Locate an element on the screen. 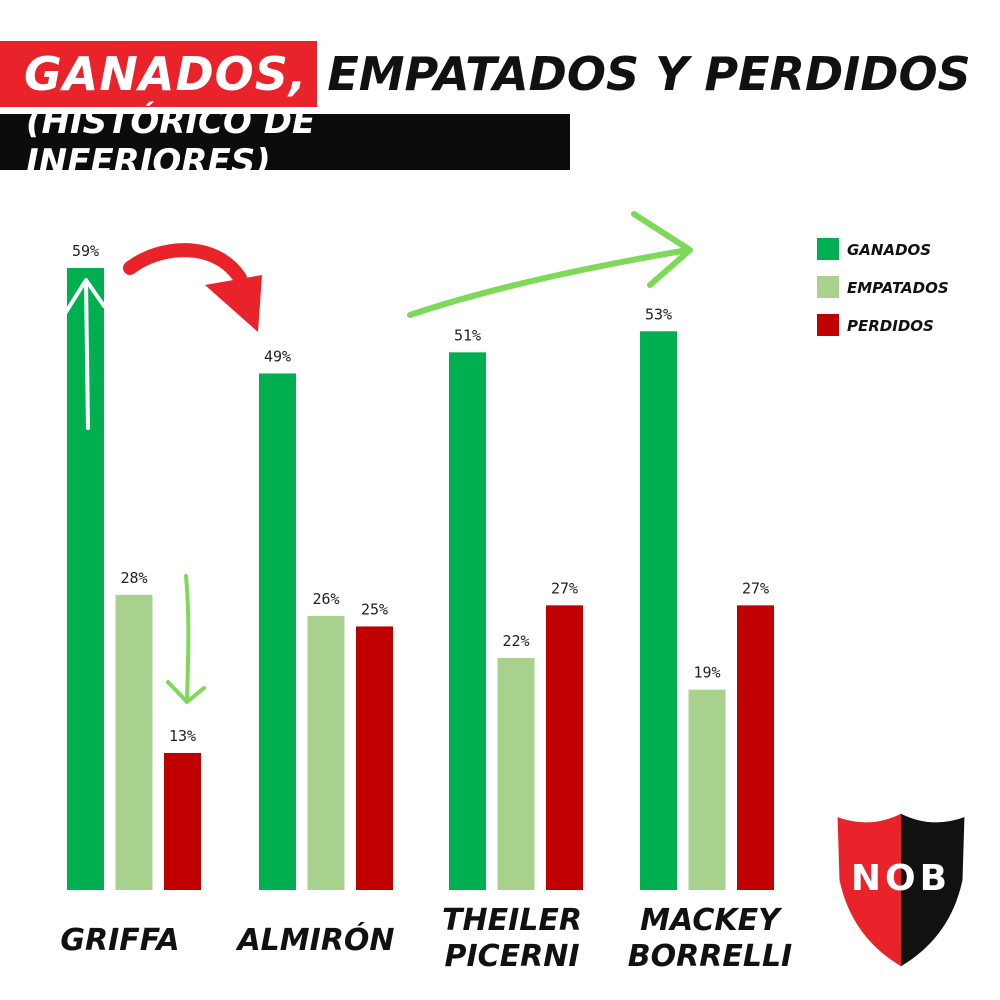  data-label-ganados-0: 59% is located at coordinates (85, 251).